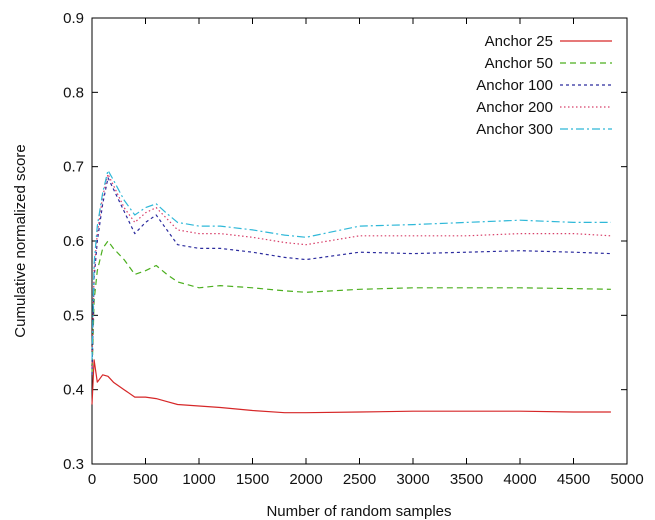 The width and height of the screenshot is (655, 520). Describe the element at coordinates (514, 129) in the screenshot. I see `legend-label: Anchor 300` at that location.